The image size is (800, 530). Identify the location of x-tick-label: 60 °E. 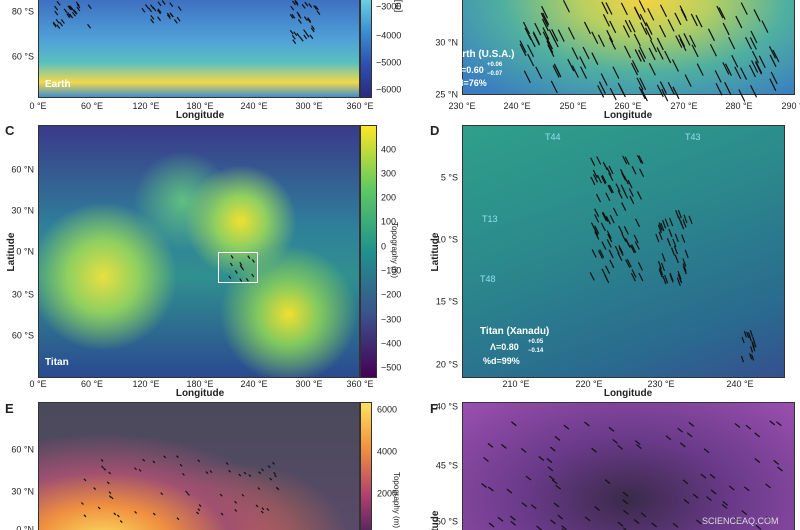
(92, 106).